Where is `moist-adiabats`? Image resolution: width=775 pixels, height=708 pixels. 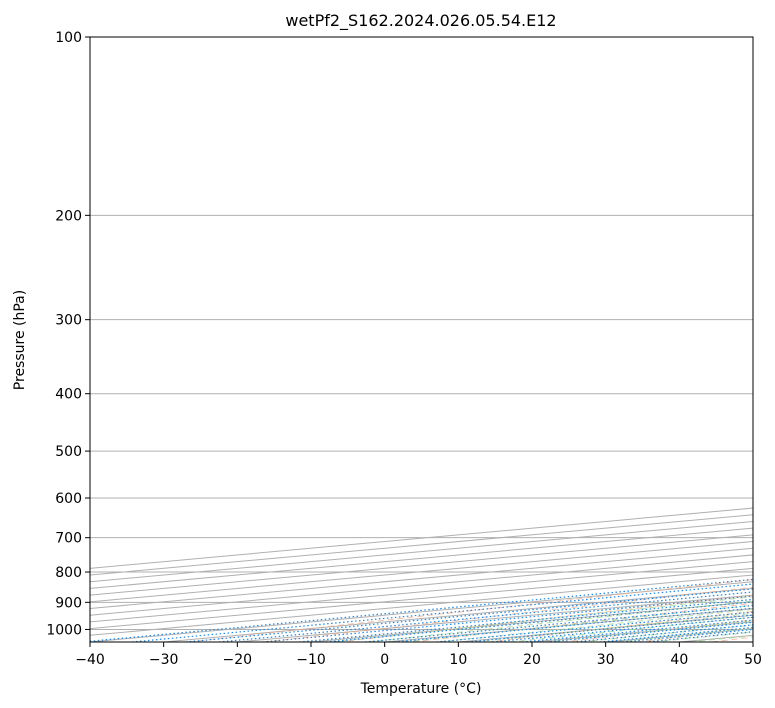
moist-adiabats is located at coordinates (542, 619).